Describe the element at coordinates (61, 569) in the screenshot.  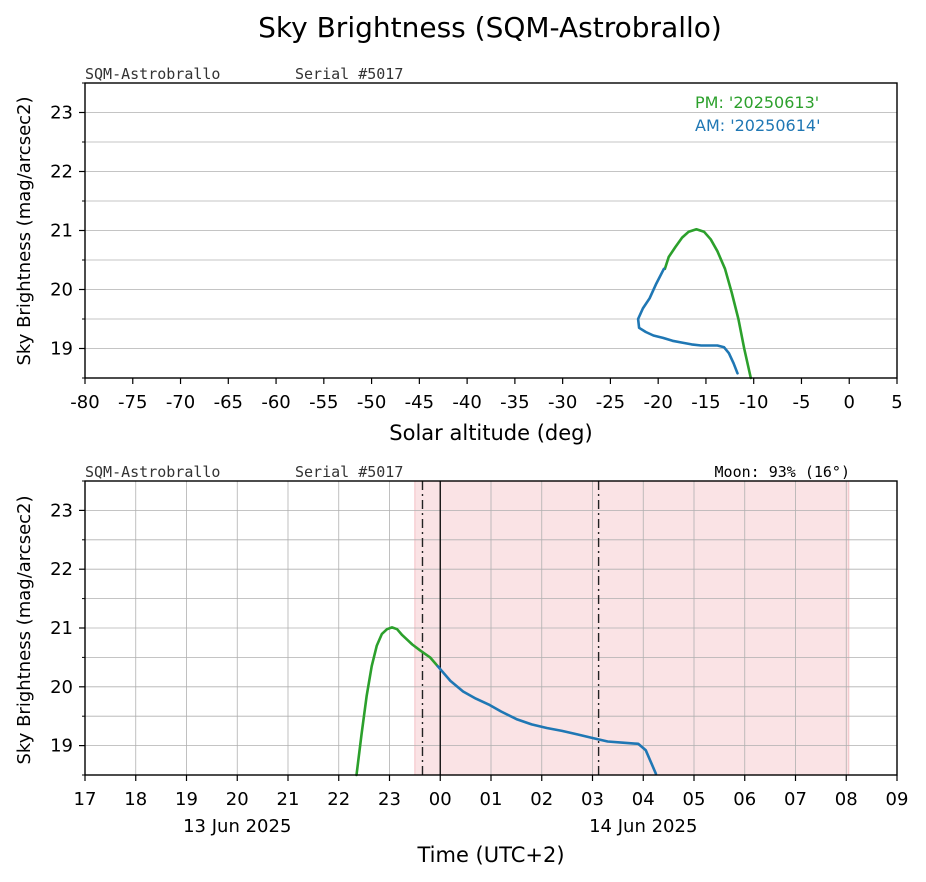
I see `bot-ytick-label: 22` at that location.